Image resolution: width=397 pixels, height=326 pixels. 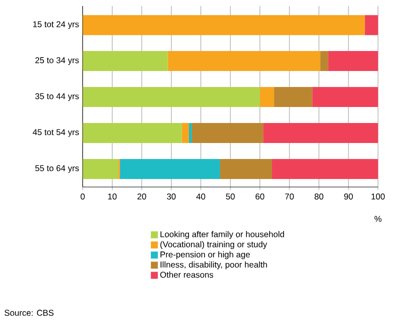 What do you see at coordinates (260, 197) in the screenshot?
I see `x-tick-label: 60` at bounding box center [260, 197].